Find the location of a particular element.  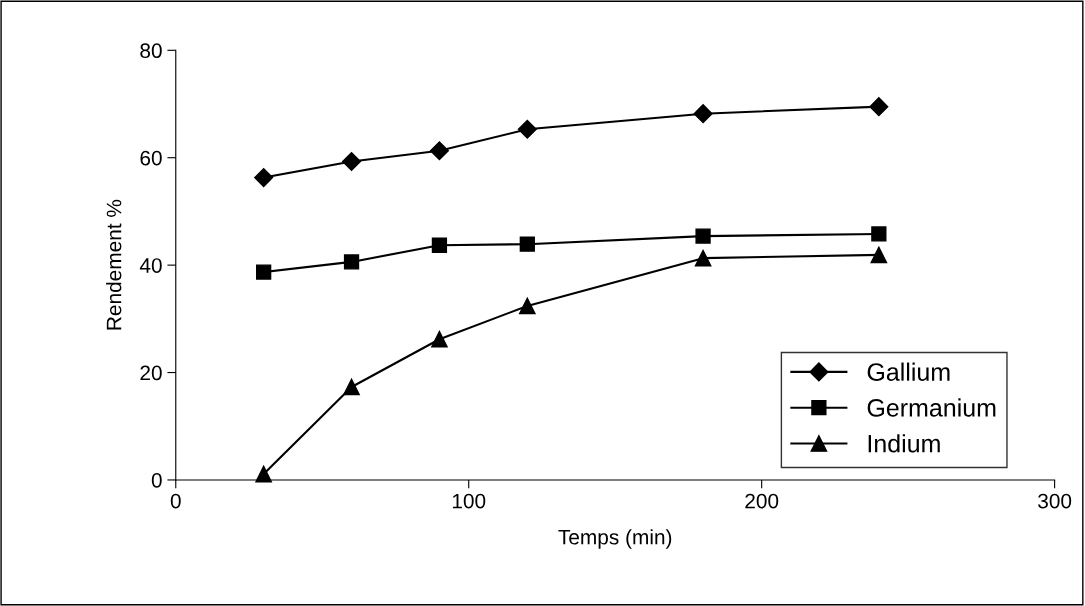

y-tick-label: 0 is located at coordinates (156, 480).